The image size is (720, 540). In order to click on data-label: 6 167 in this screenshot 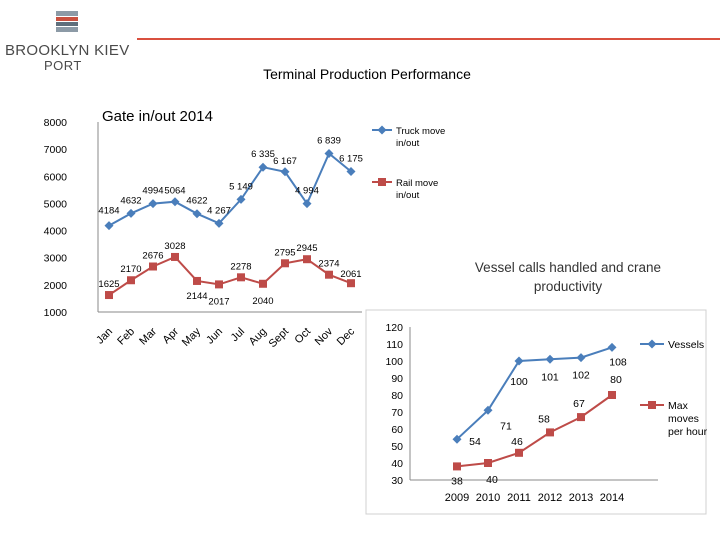, I will do `click(285, 161)`.